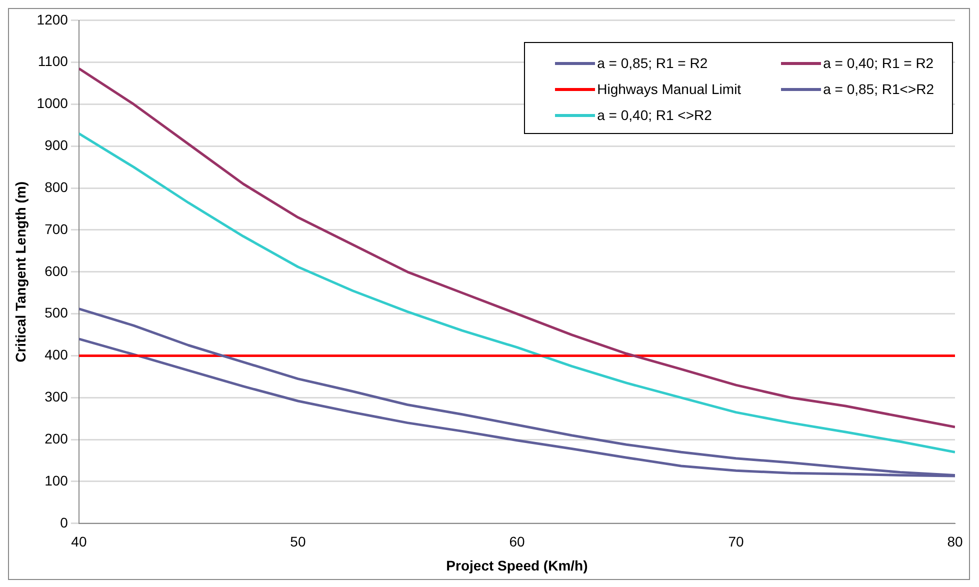 Image resolution: width=979 pixels, height=587 pixels. I want to click on y-tick-label: 1200, so click(52, 19).